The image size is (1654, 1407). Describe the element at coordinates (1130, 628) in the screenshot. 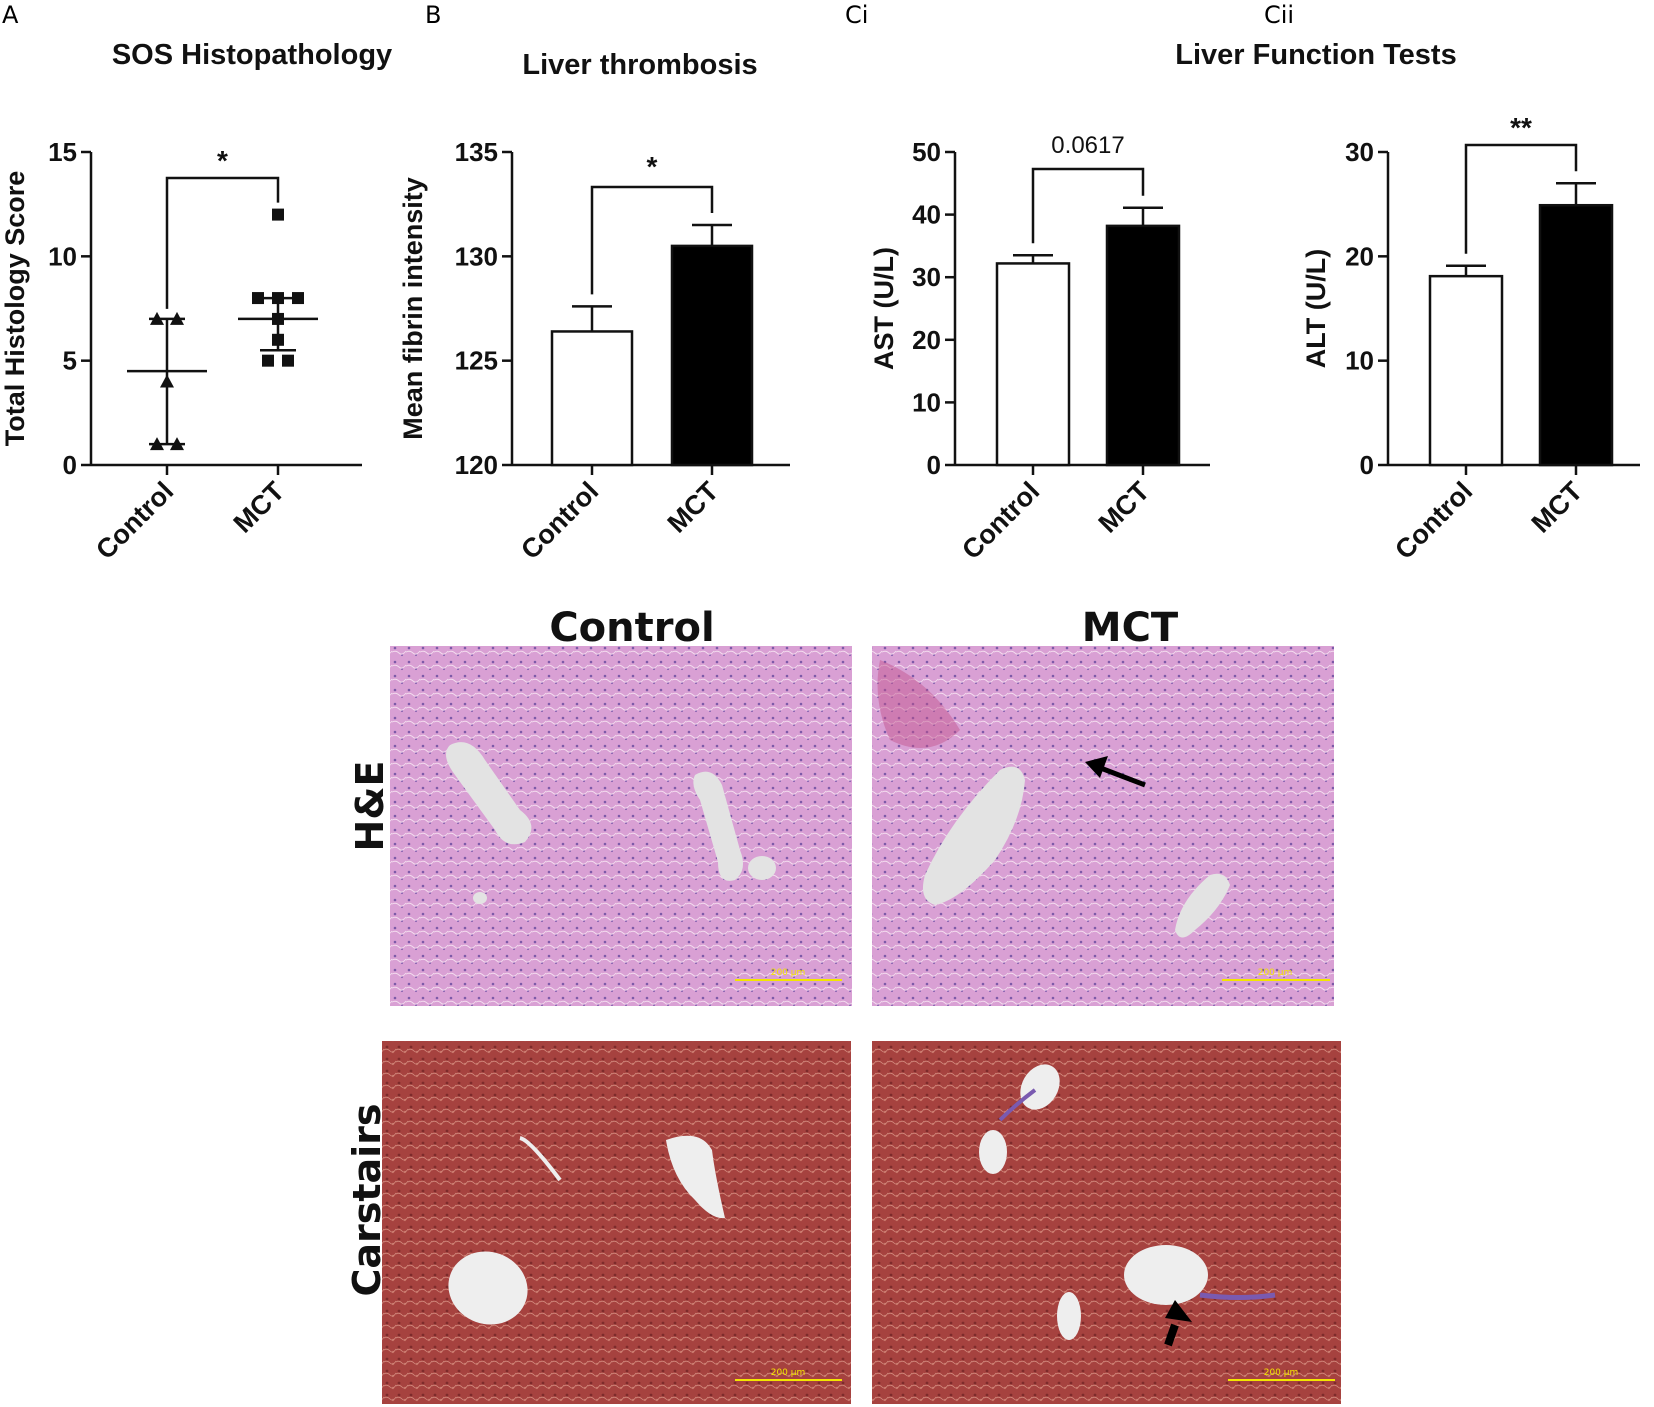

I see `micrograph-column-mct: MCT` at that location.